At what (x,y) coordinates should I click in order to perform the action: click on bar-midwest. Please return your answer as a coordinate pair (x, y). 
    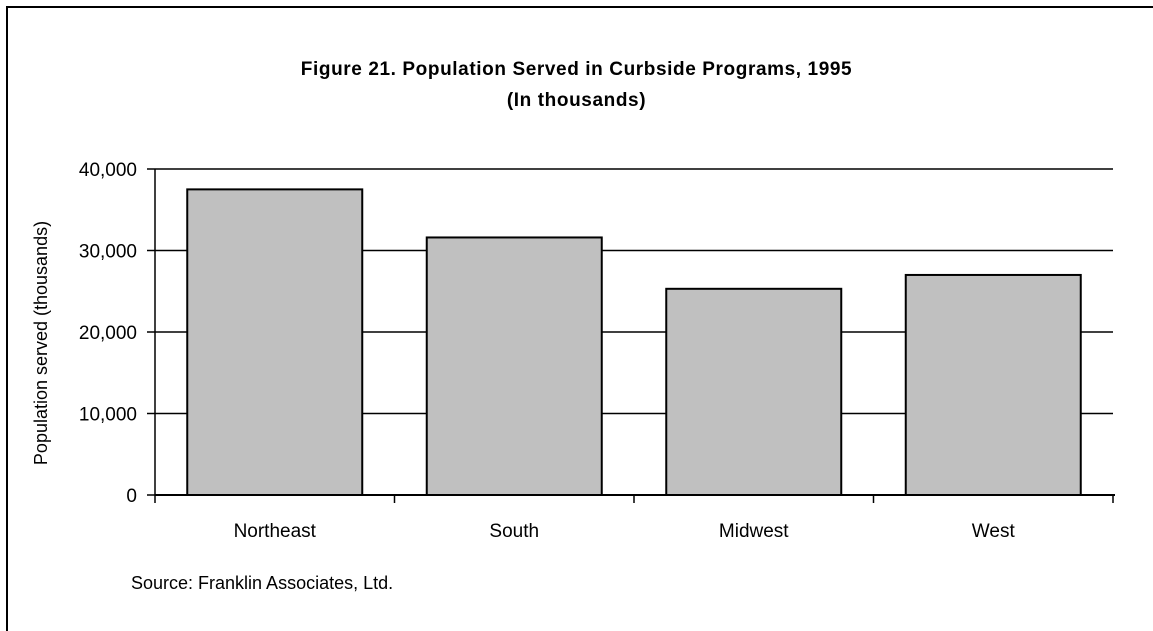
    Looking at the image, I should click on (754, 391).